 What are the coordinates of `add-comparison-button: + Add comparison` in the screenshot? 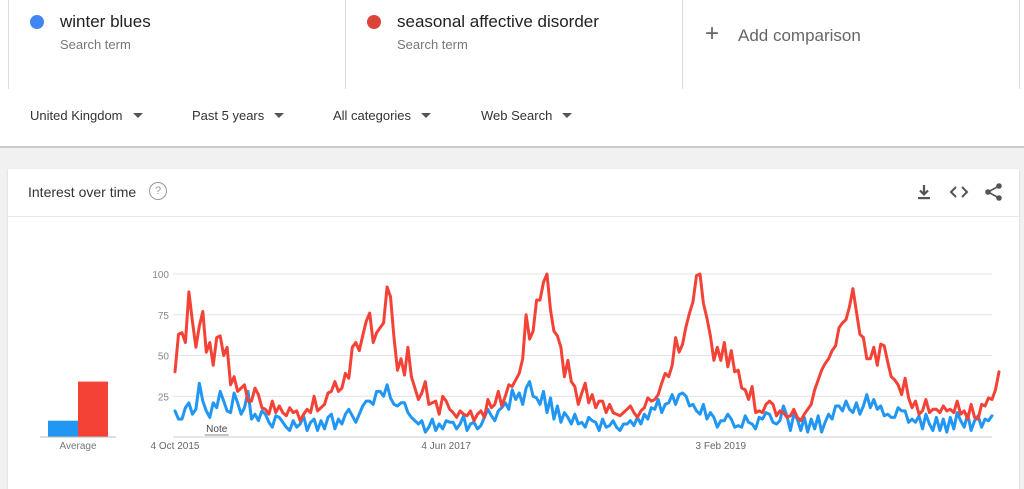 It's located at (851, 44).